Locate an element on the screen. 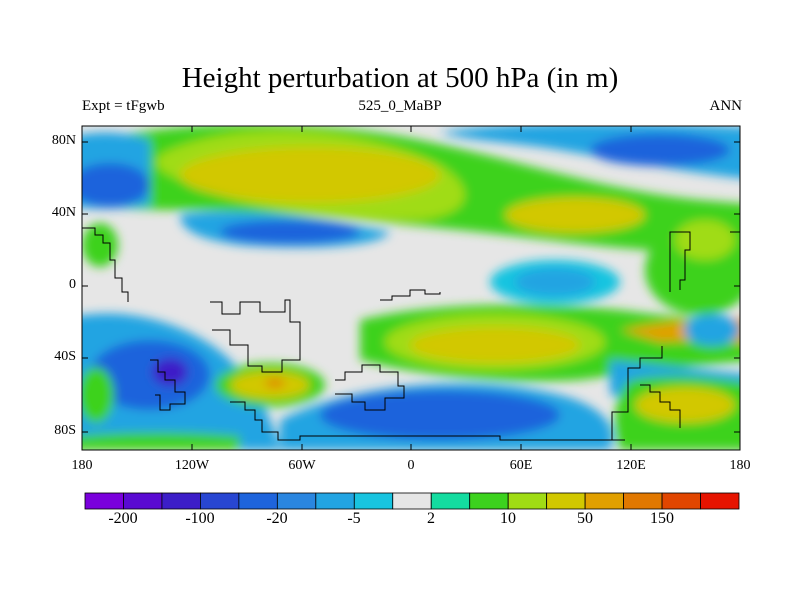  lat-tick-label: 40N is located at coordinates (63, 212).